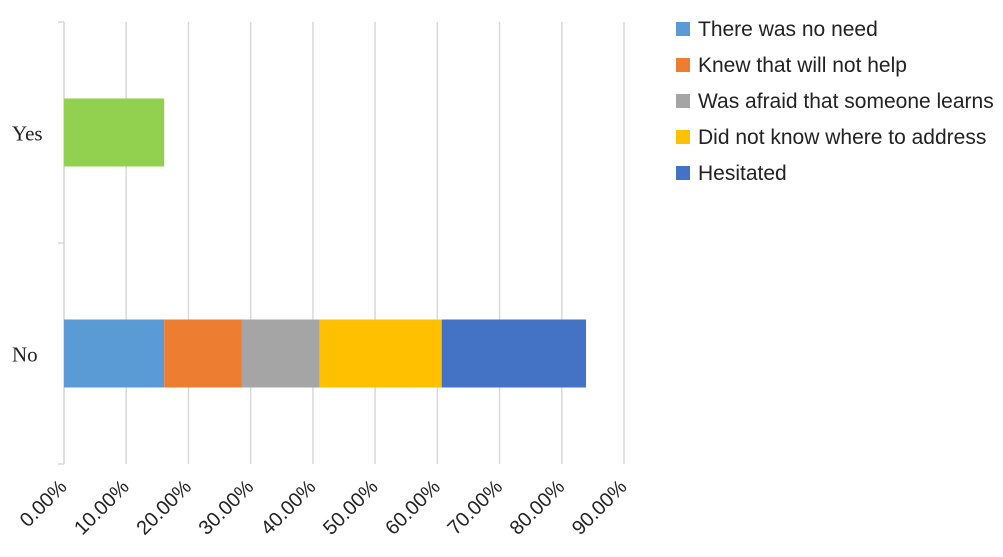  I want to click on legend-item: Knew that will not help, so click(836, 66).